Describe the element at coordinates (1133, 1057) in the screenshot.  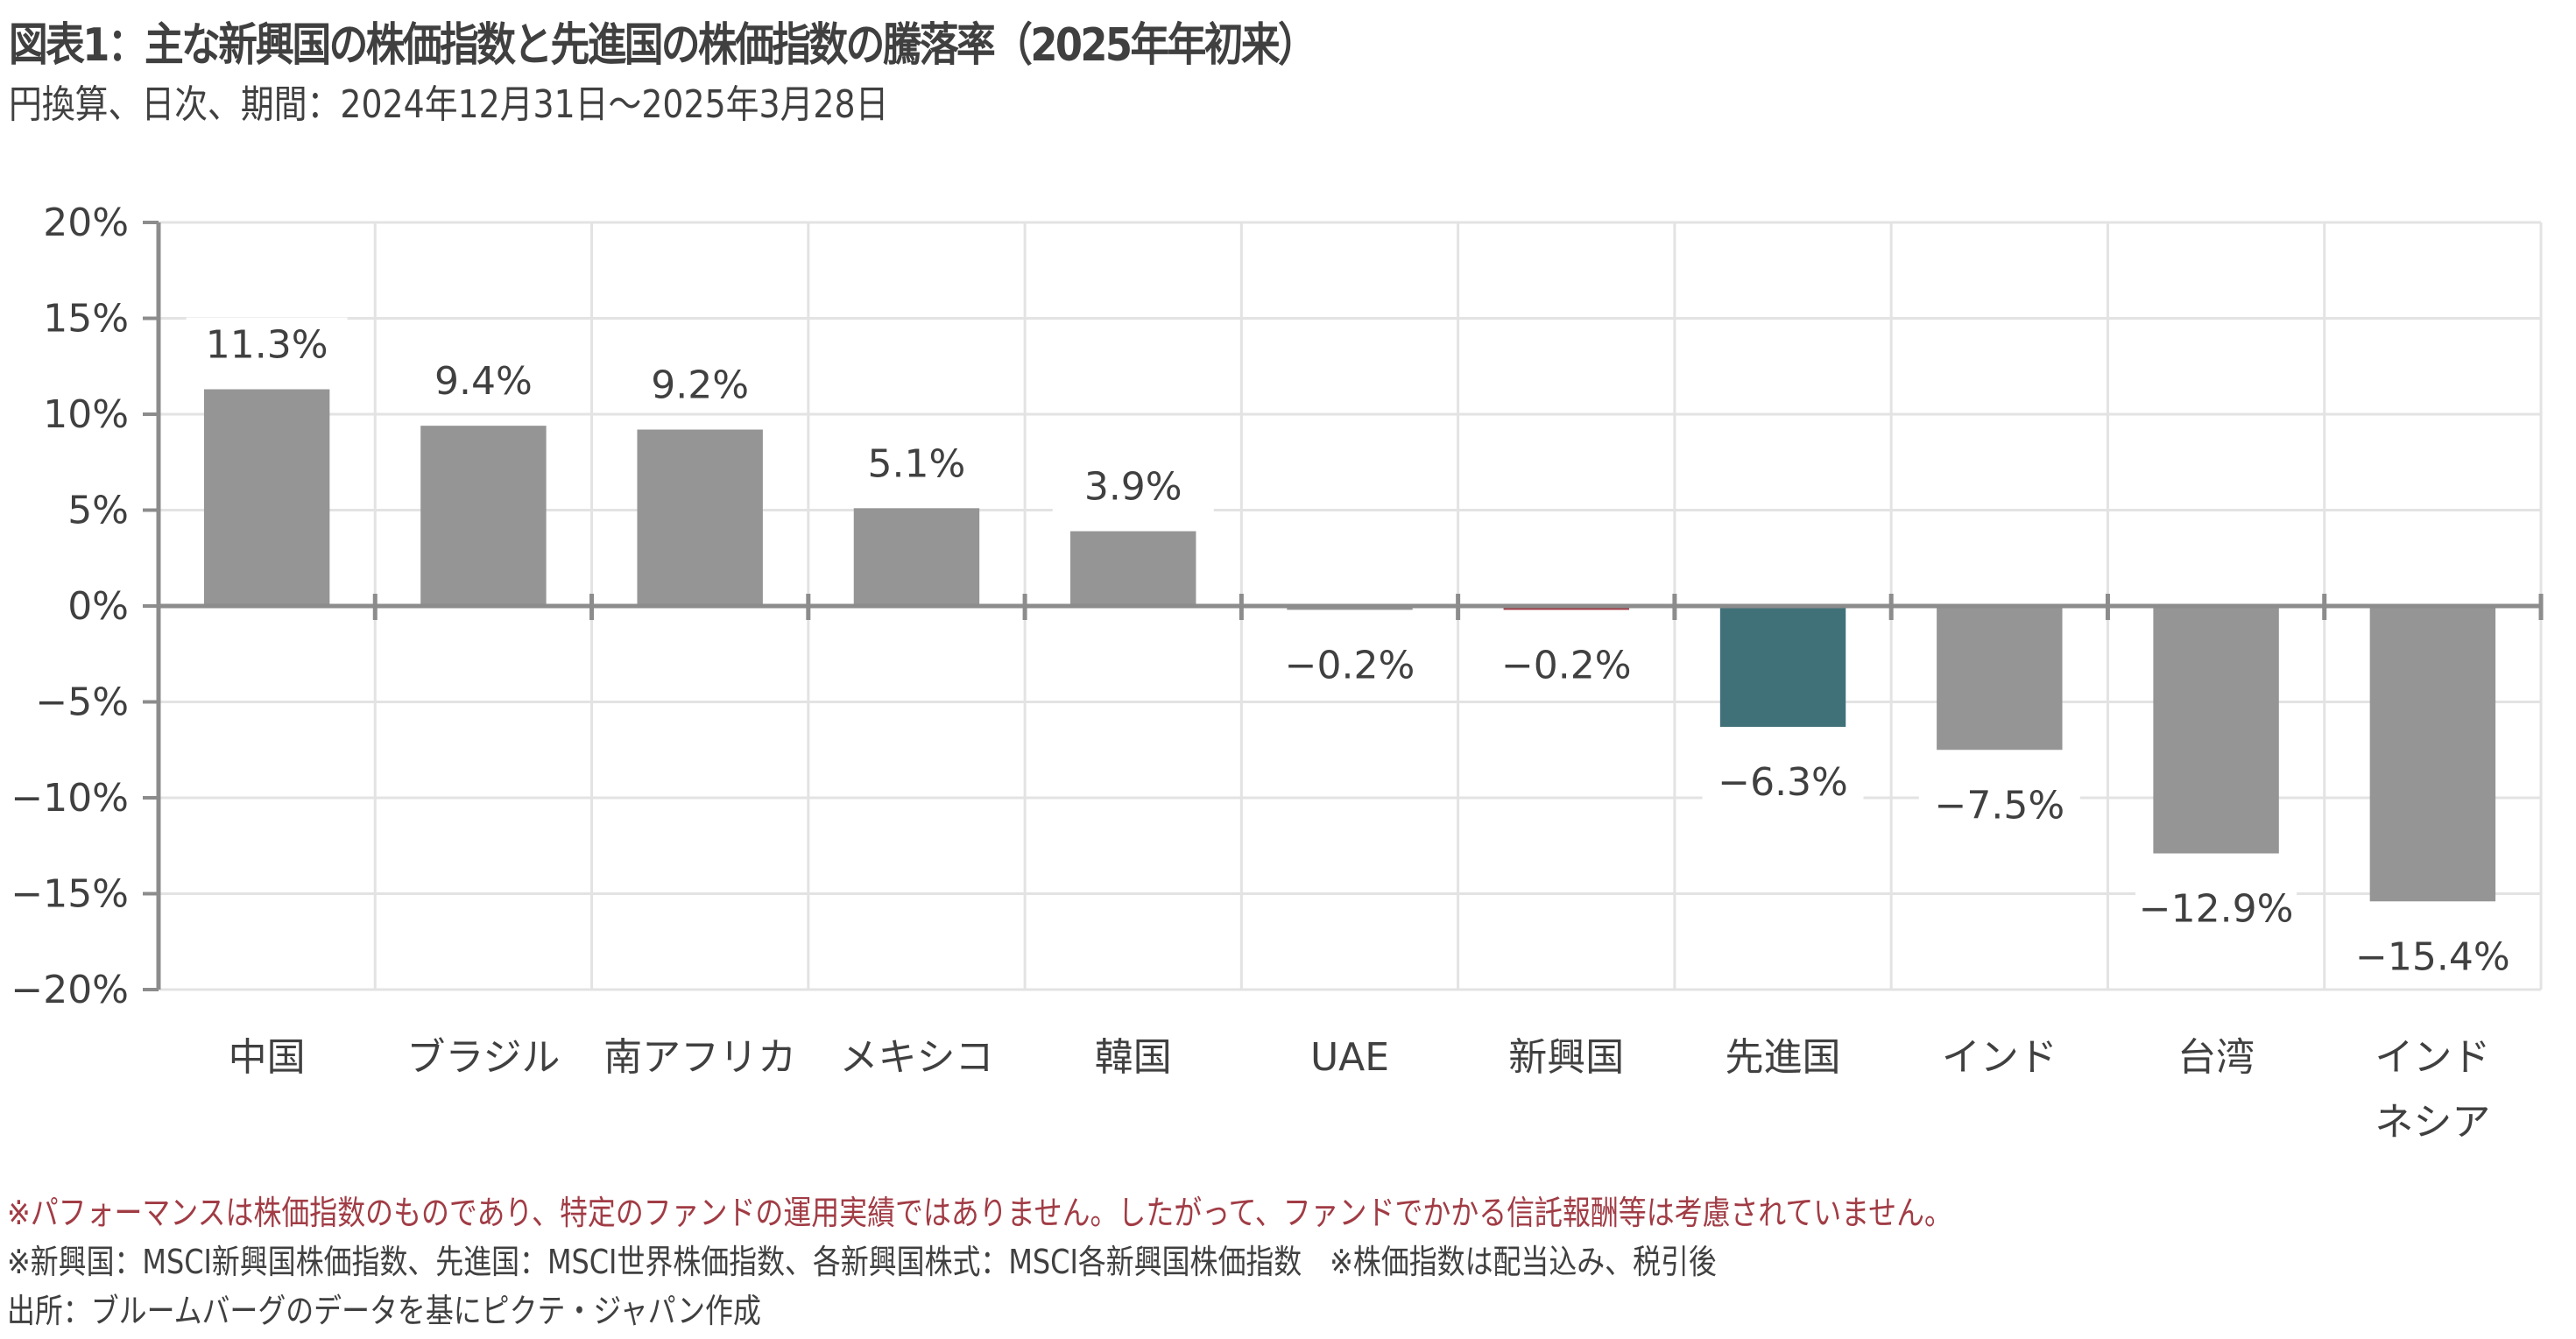
I see `category-label: 韓国` at that location.